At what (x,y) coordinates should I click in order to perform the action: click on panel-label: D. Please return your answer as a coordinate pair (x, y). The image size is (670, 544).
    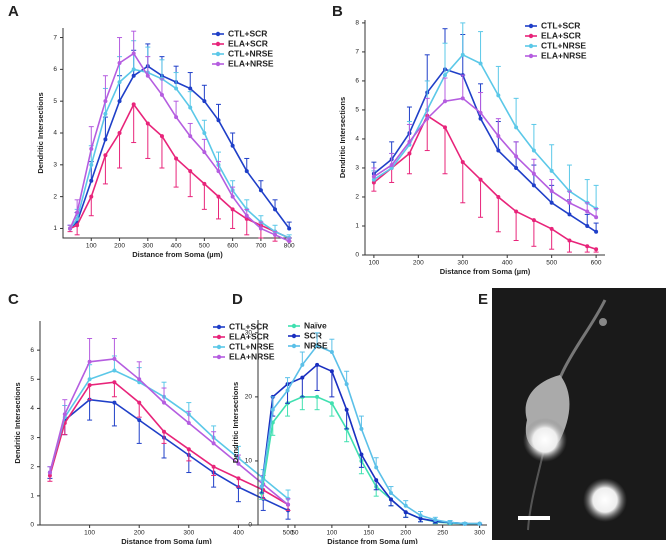
    Looking at the image, I should click on (237, 299).